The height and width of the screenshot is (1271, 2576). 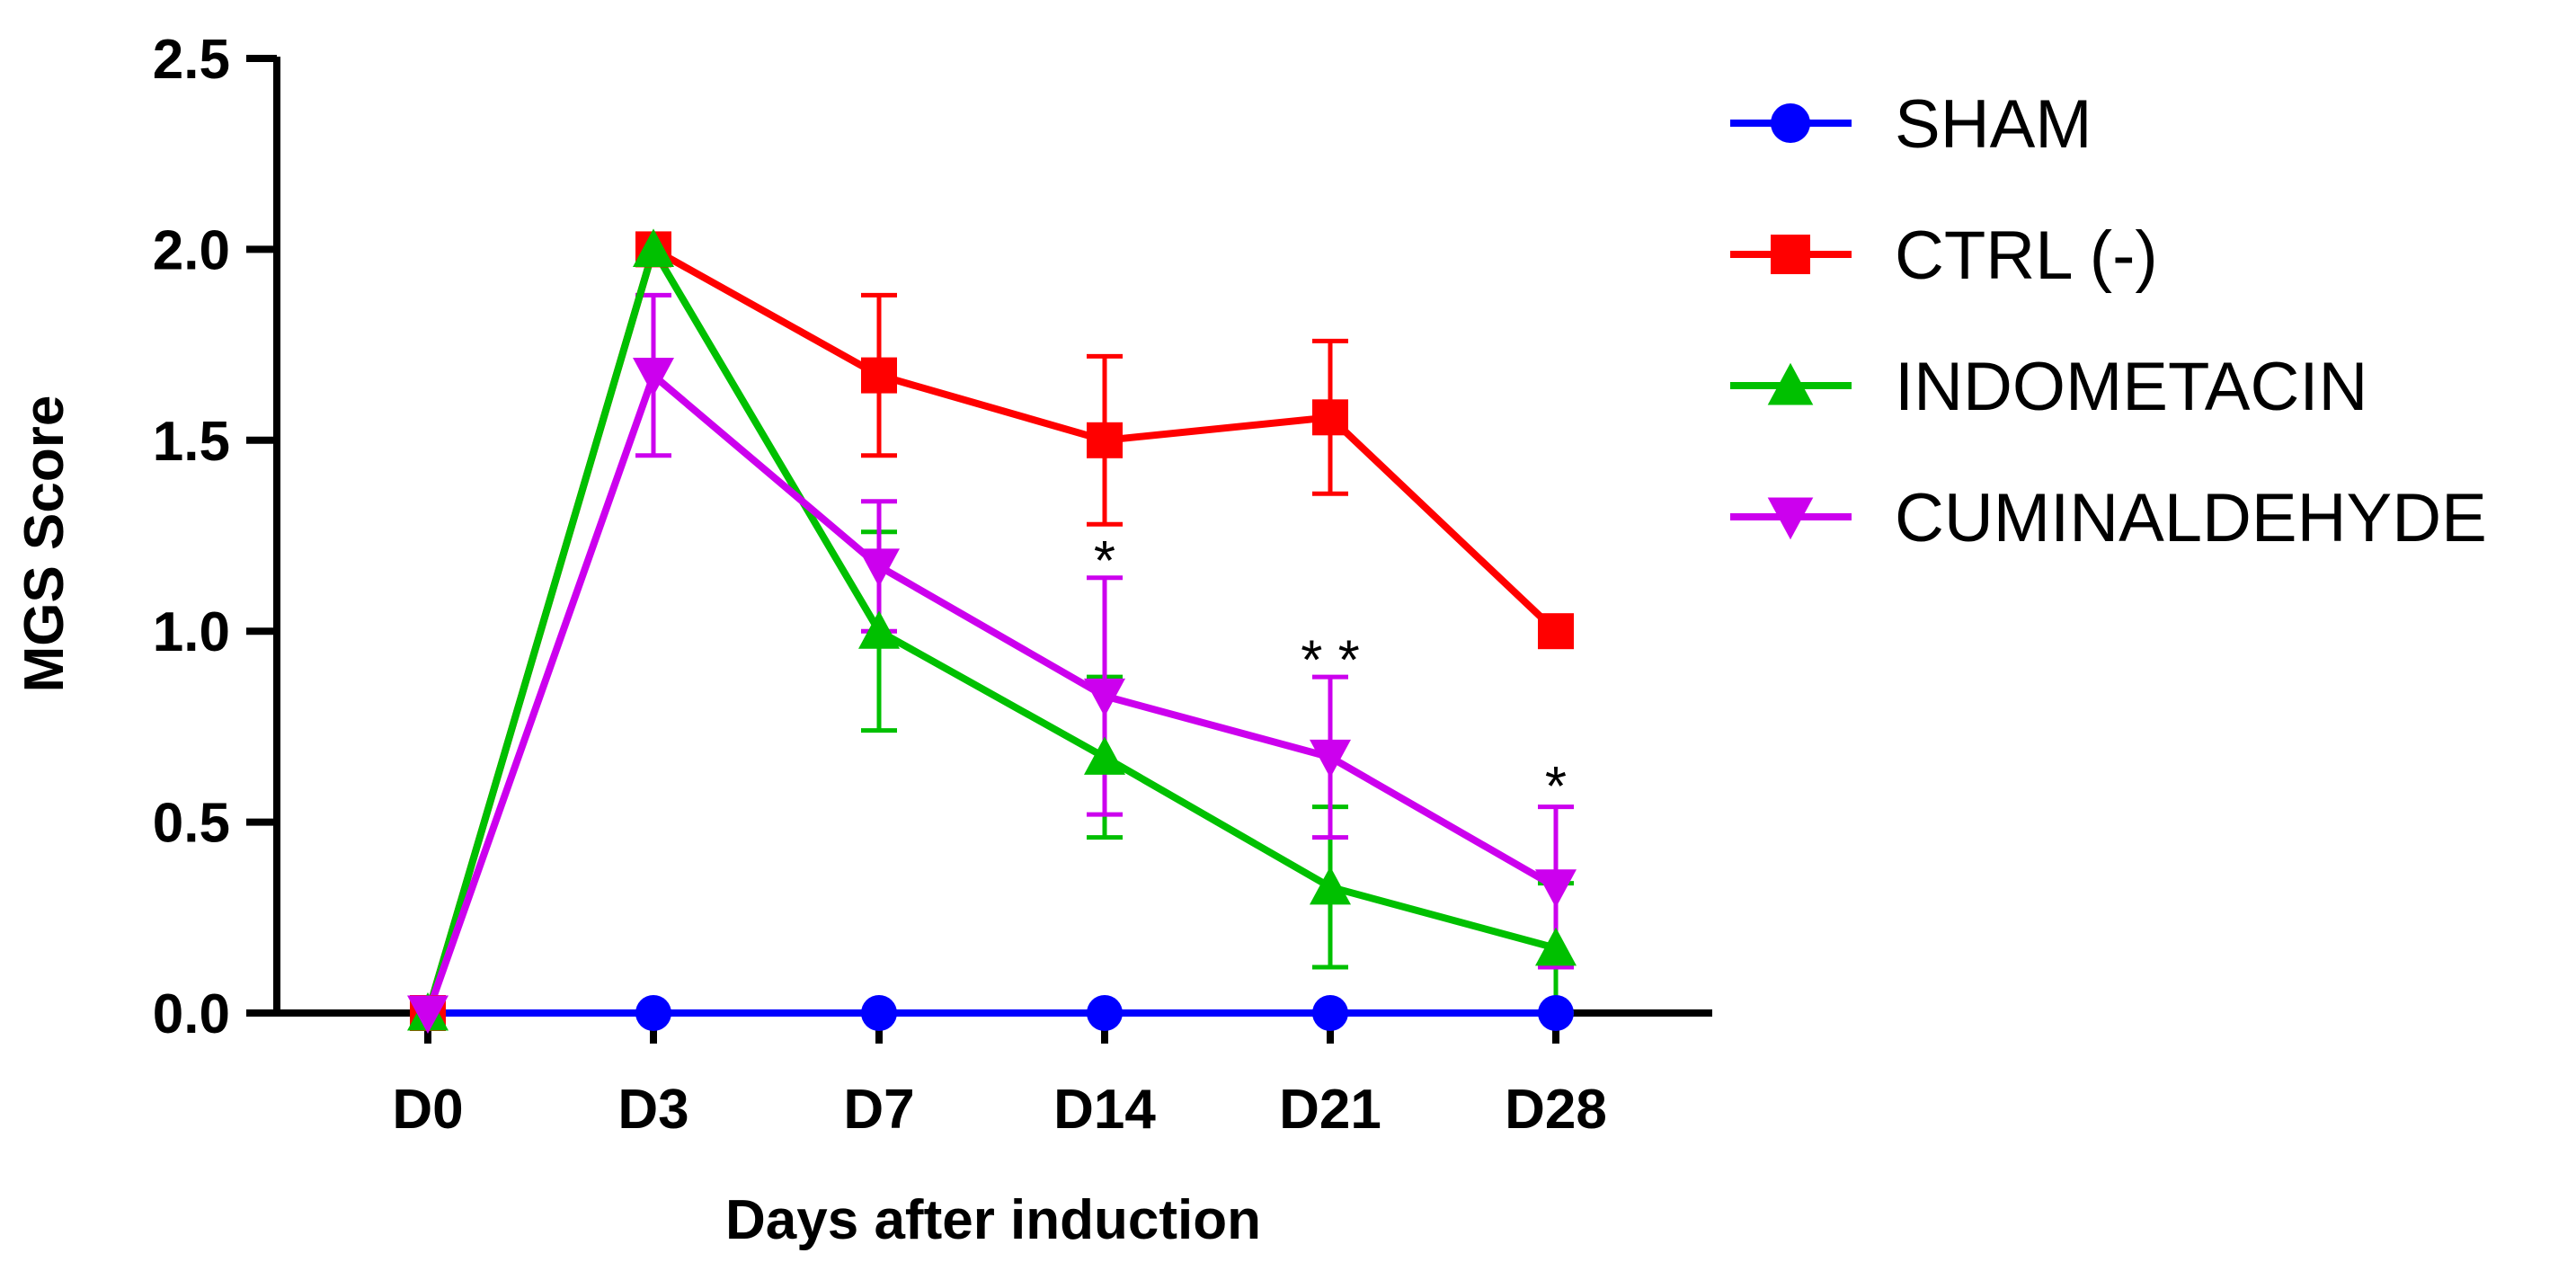 I want to click on y-tick-label: 0.0, so click(x=191, y=1014).